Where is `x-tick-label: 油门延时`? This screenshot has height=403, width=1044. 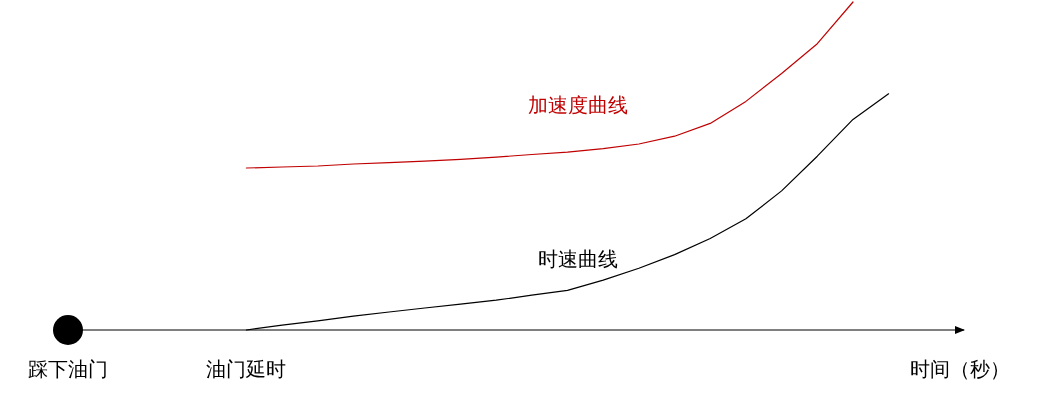 x-tick-label: 油门延时 is located at coordinates (246, 369).